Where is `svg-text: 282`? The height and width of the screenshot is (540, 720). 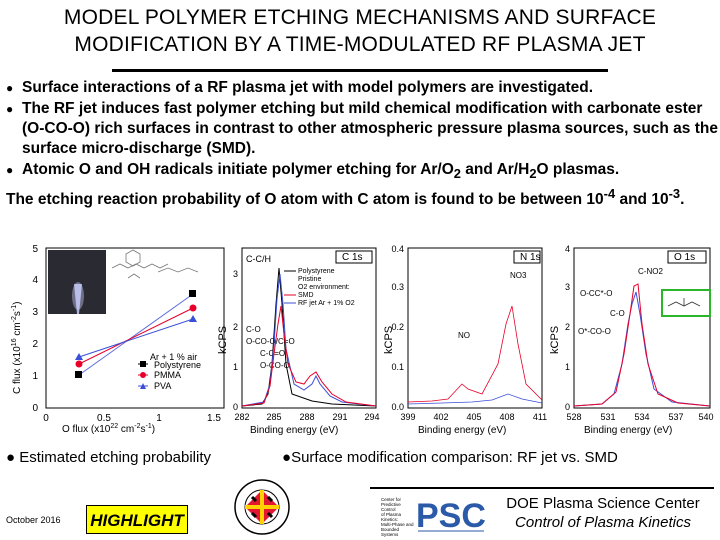 svg-text: 282 is located at coordinates (241, 417).